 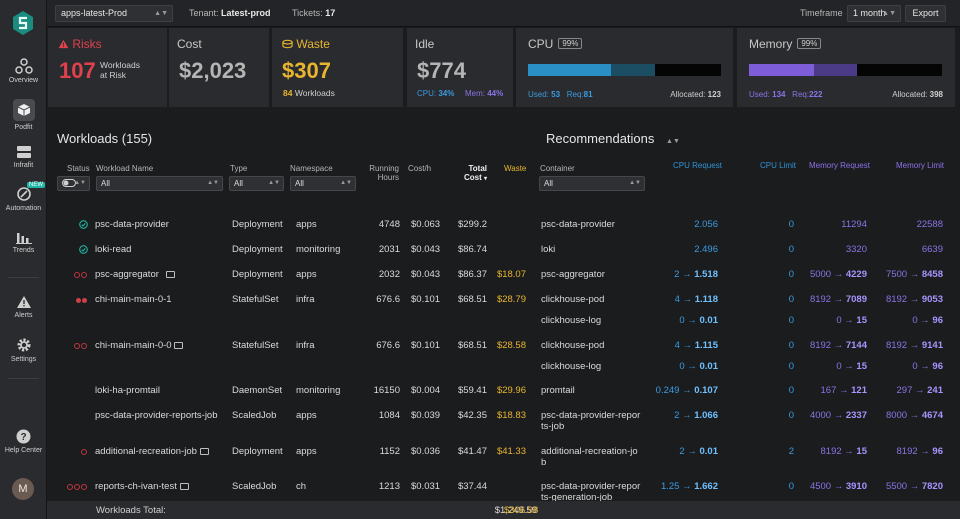 I want to click on memory-used-bar, so click(x=781, y=70).